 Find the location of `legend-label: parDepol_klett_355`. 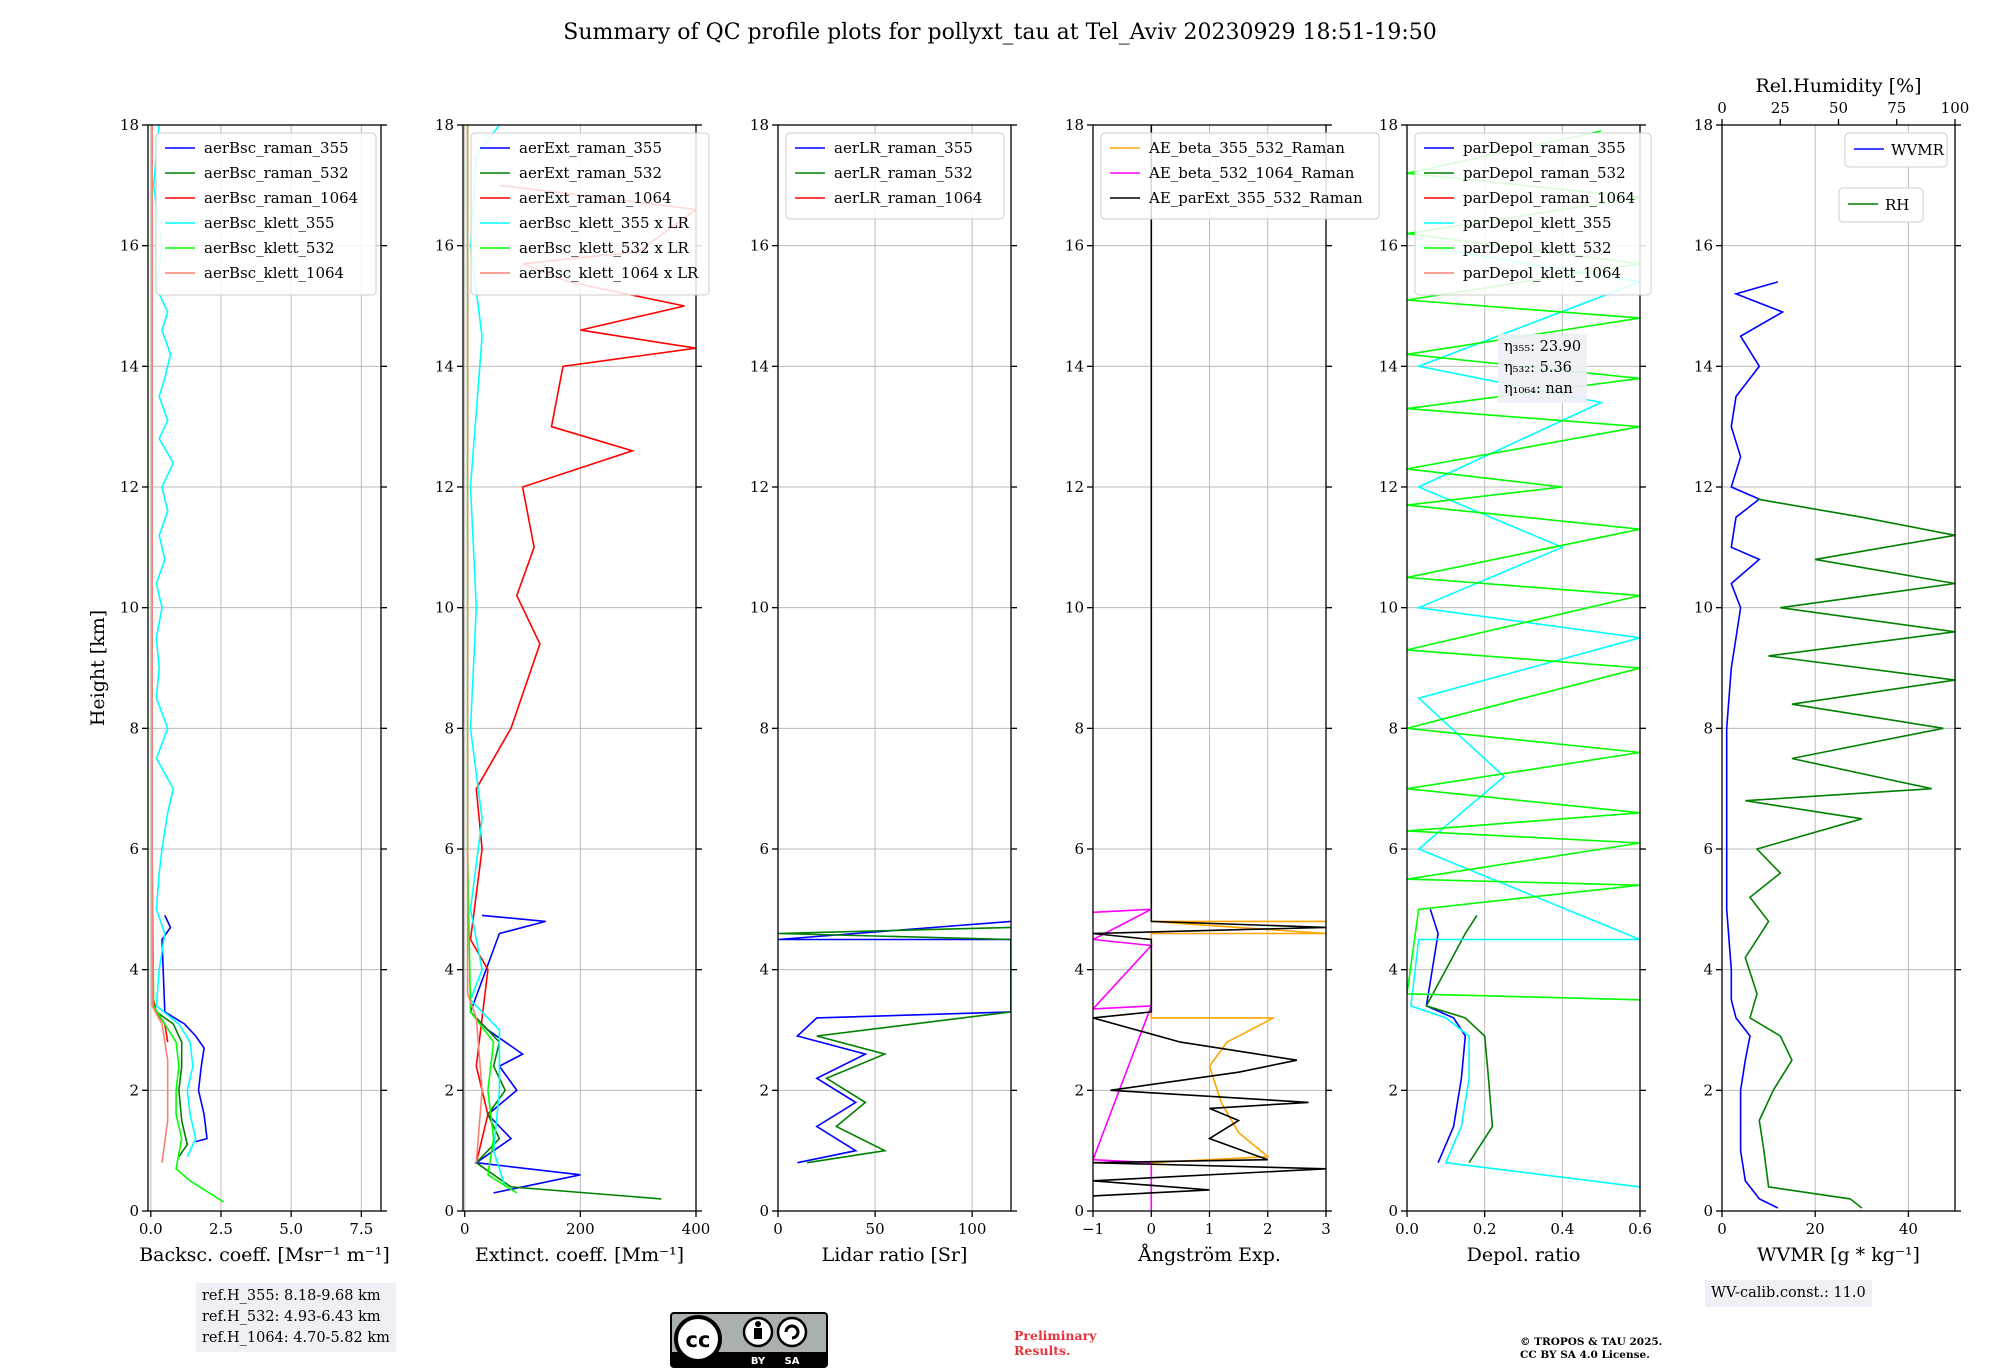

legend-label: parDepol_klett_355 is located at coordinates (1537, 223).